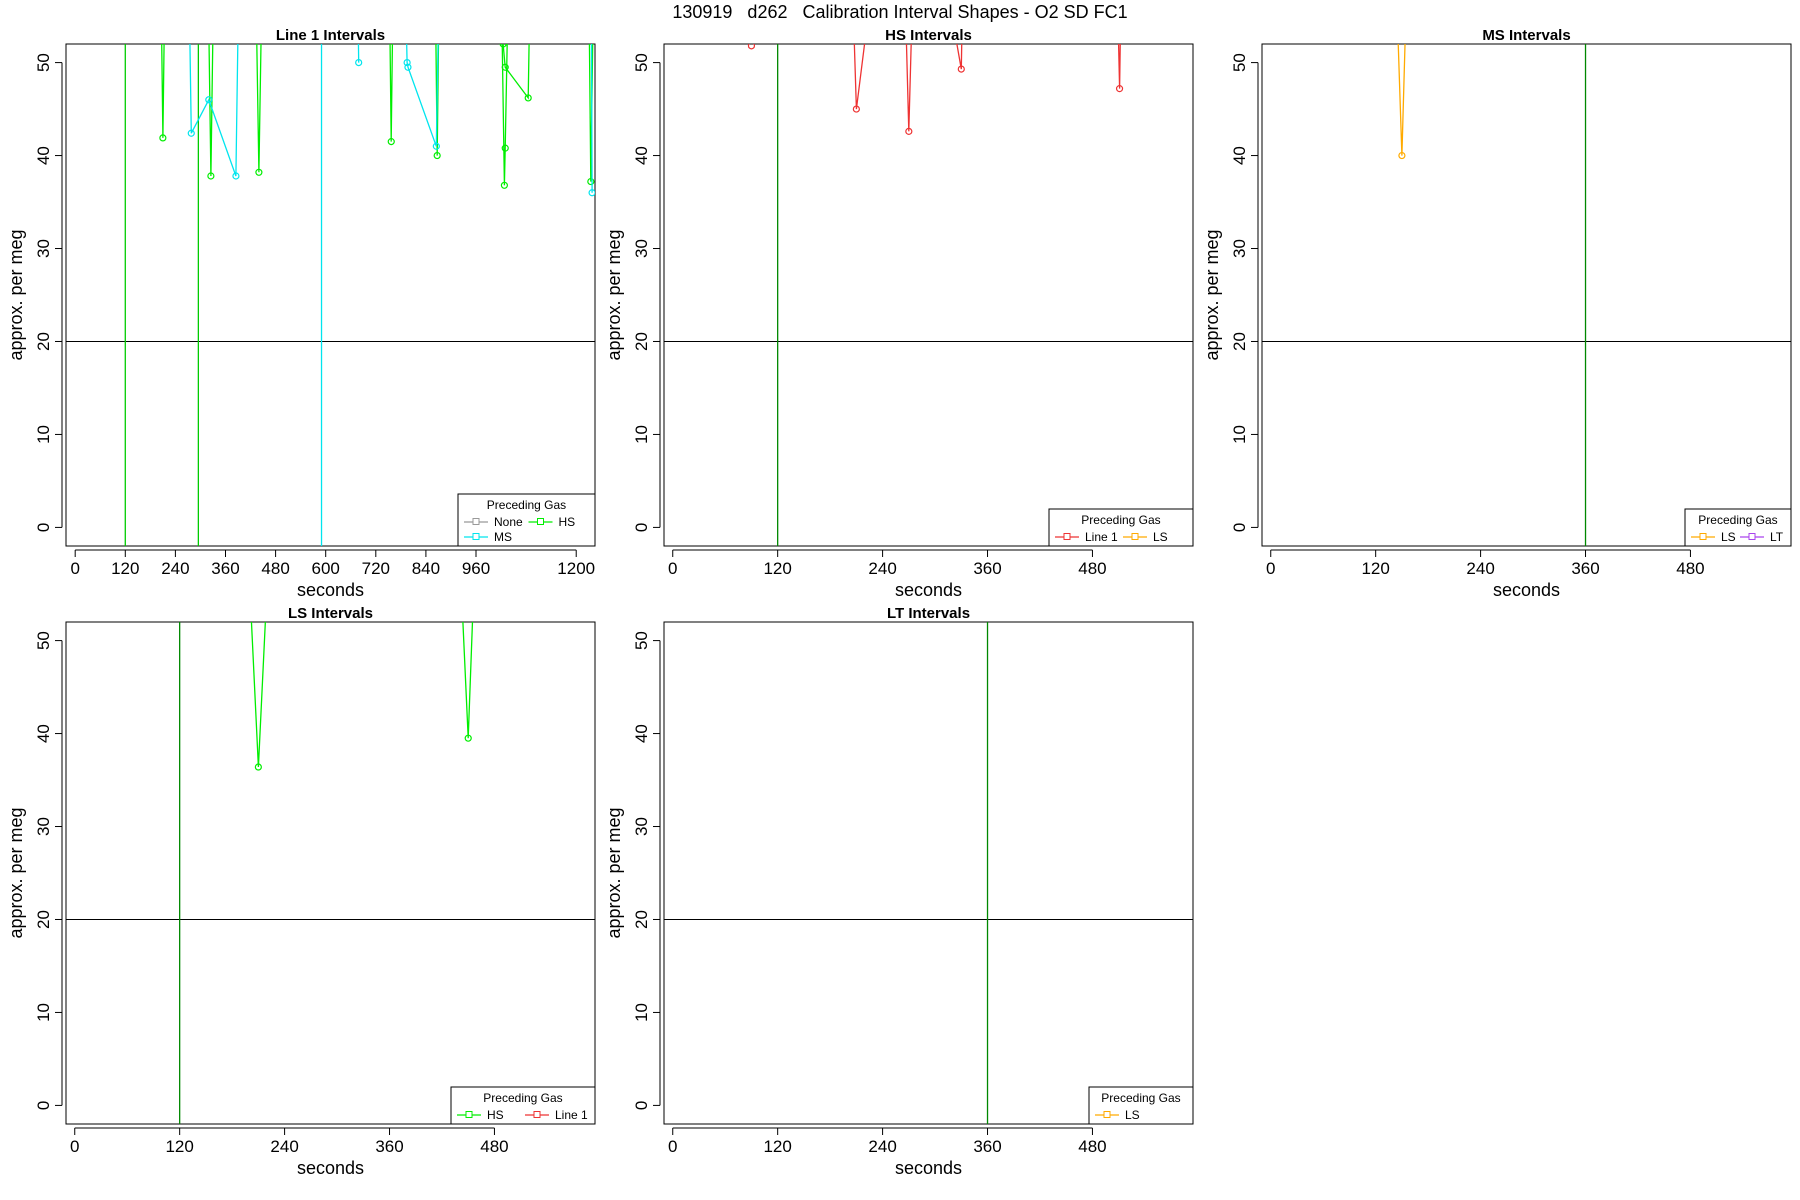 This screenshot has height=1200, width=1800. Describe the element at coordinates (503, 537) in the screenshot. I see `legend-label: MS` at that location.